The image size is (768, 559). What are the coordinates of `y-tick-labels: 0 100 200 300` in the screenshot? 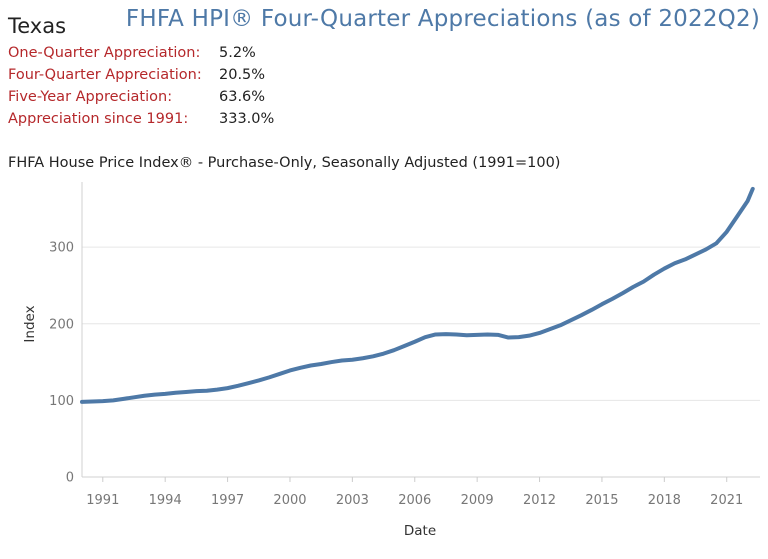 It's located at (61, 363).